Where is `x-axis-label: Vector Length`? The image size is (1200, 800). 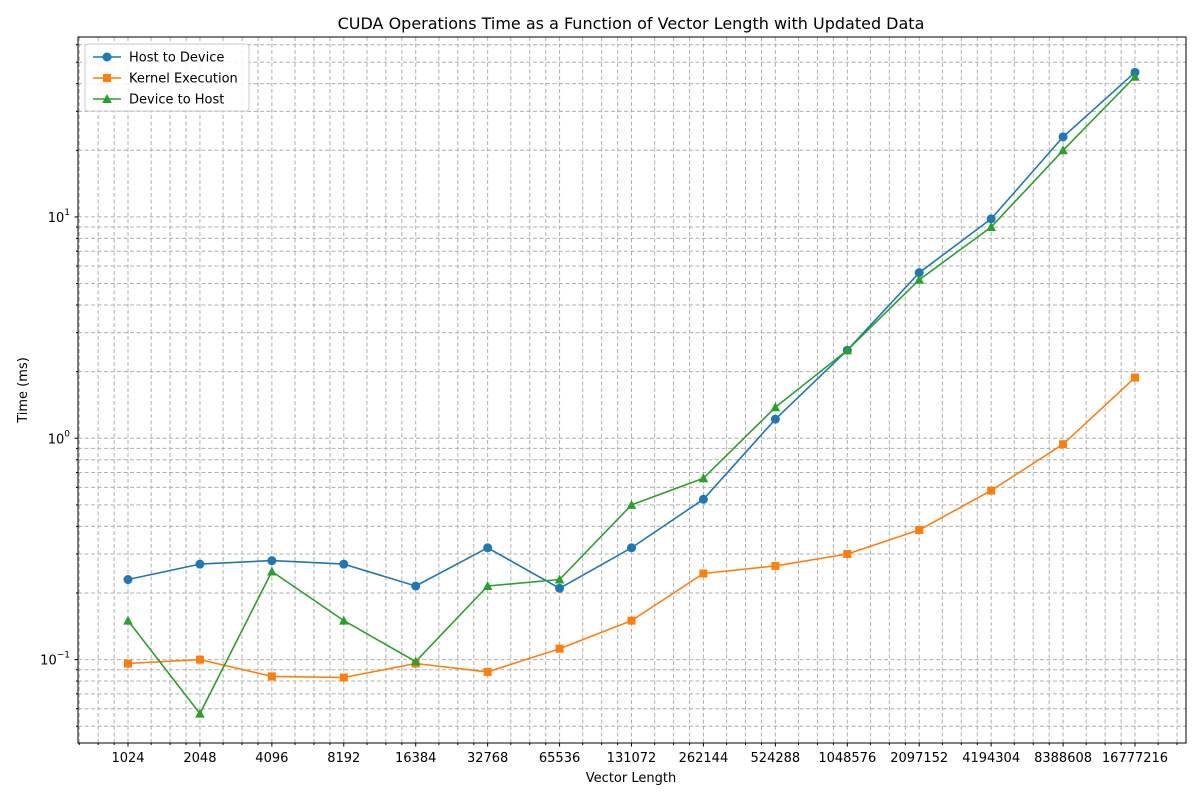 x-axis-label: Vector Length is located at coordinates (631, 778).